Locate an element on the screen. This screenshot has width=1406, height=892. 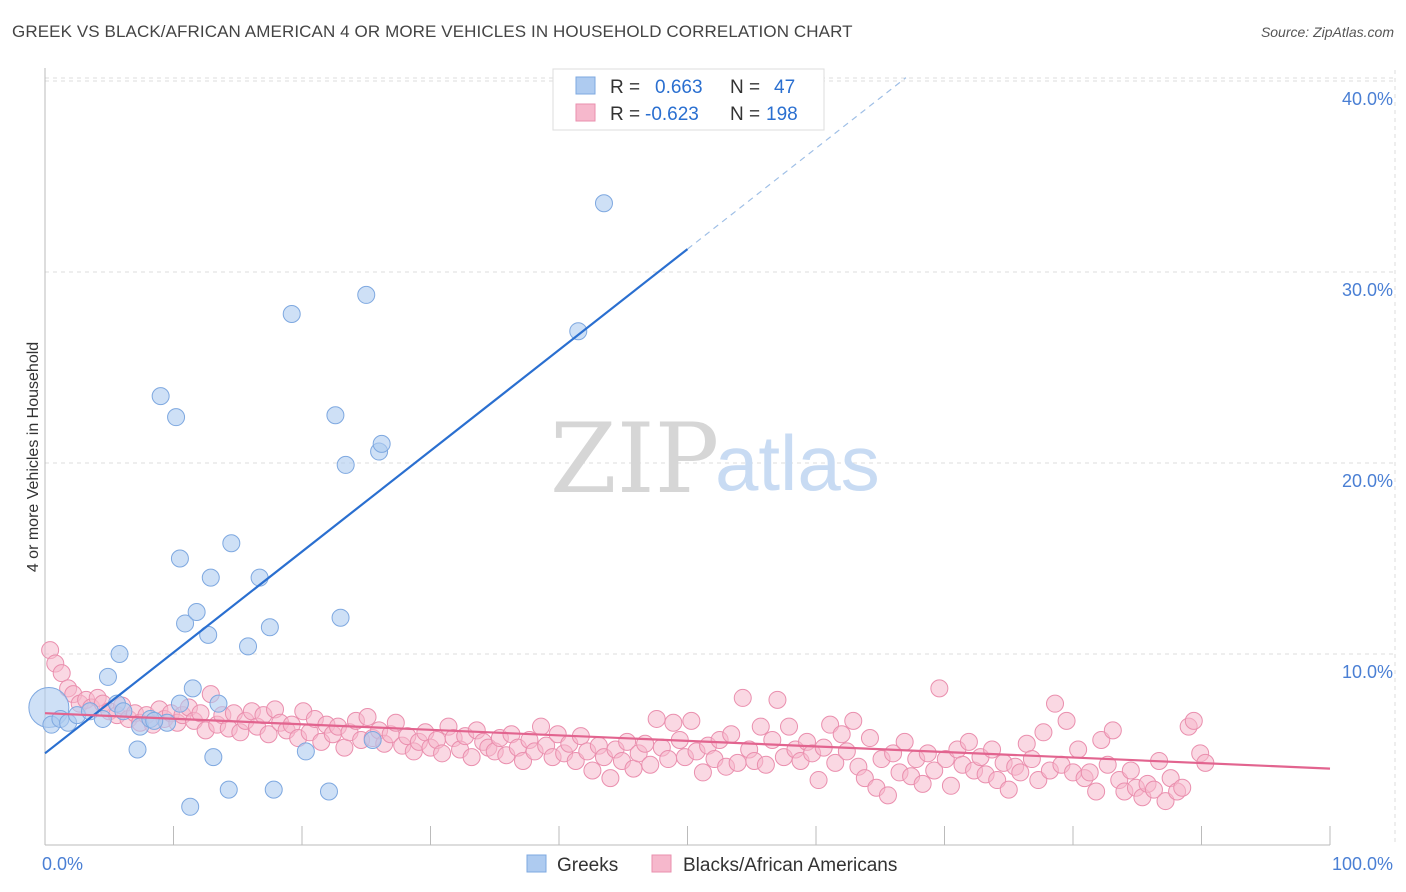
black-n-label: N = is located at coordinates (745, 114).